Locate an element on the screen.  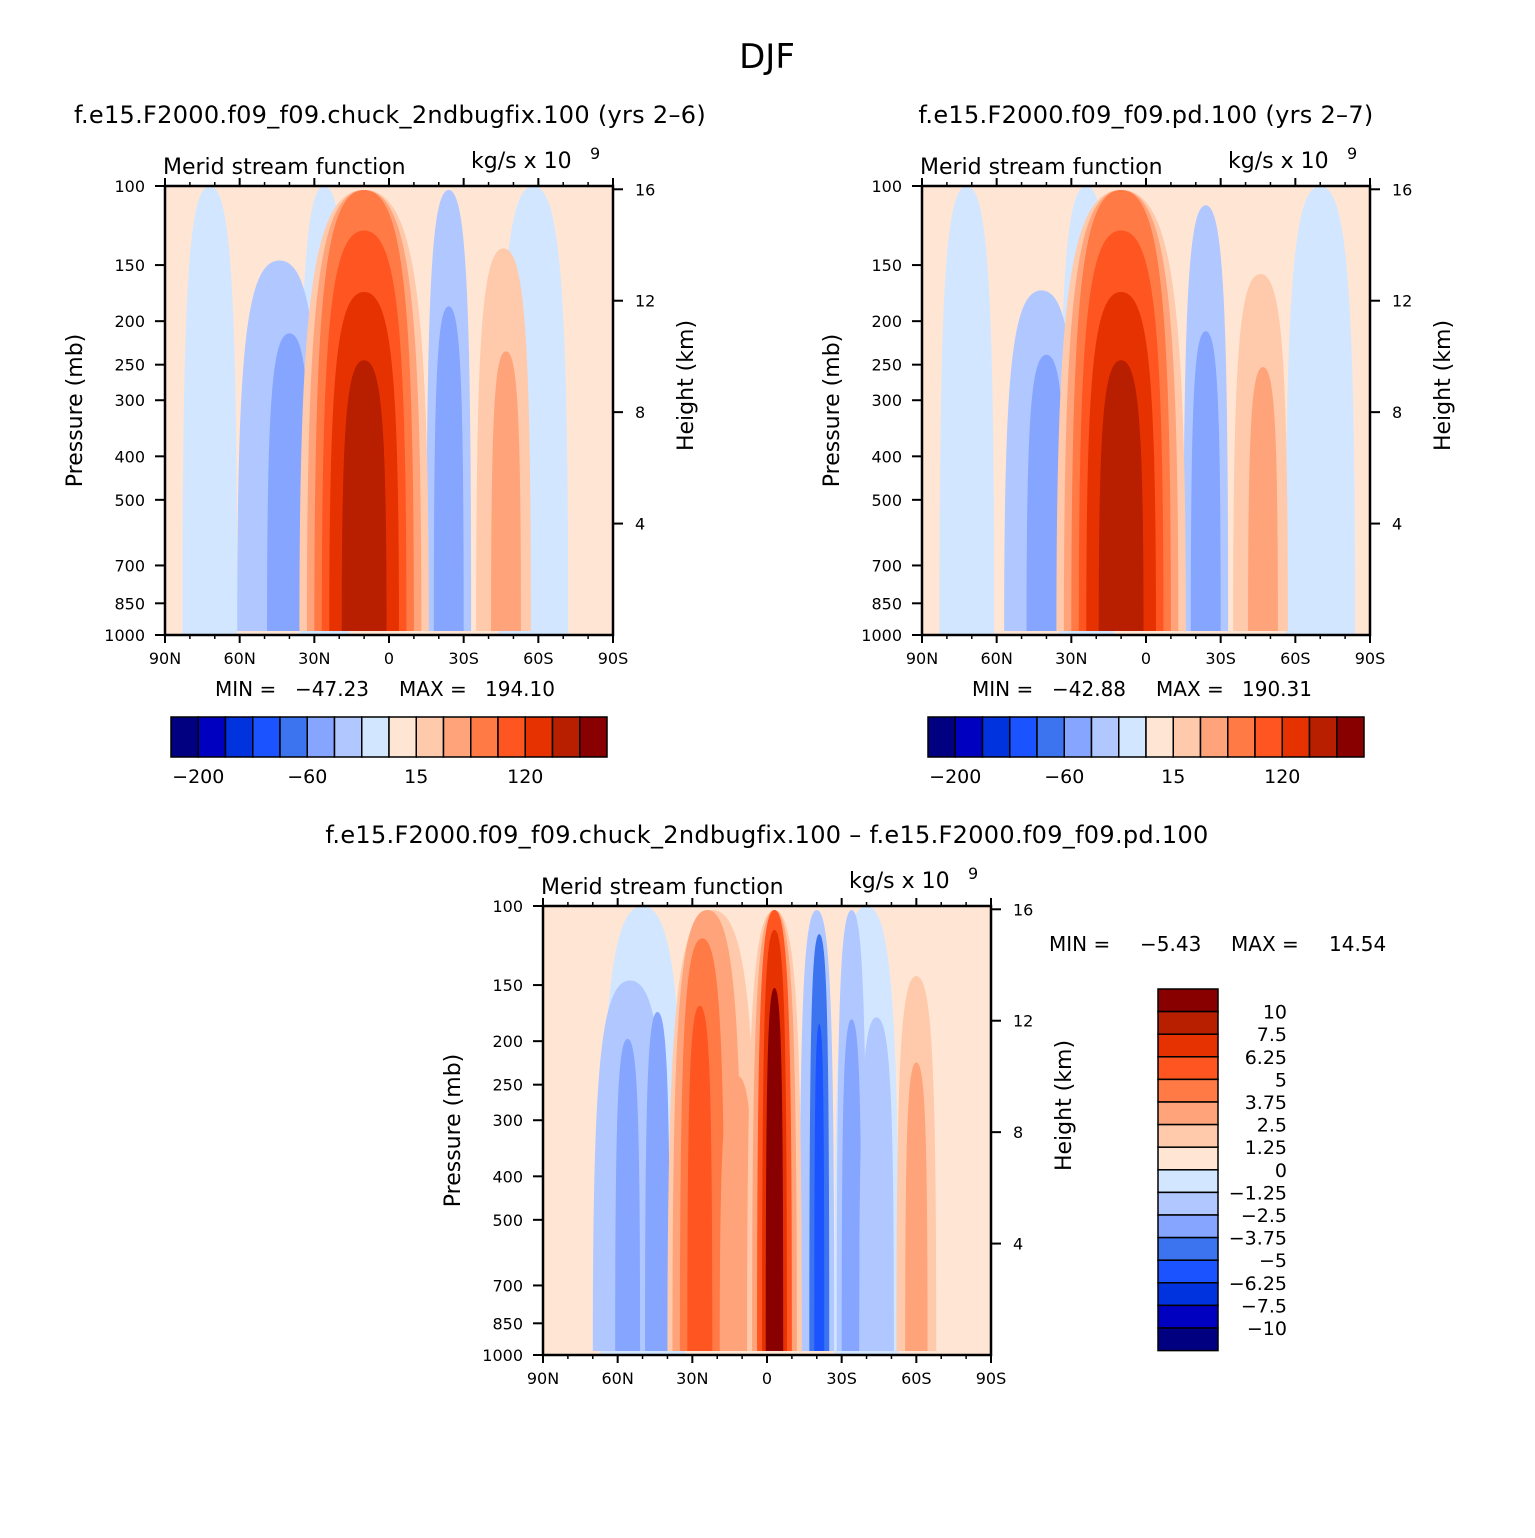
max-value: 190.31 is located at coordinates (1277, 689).